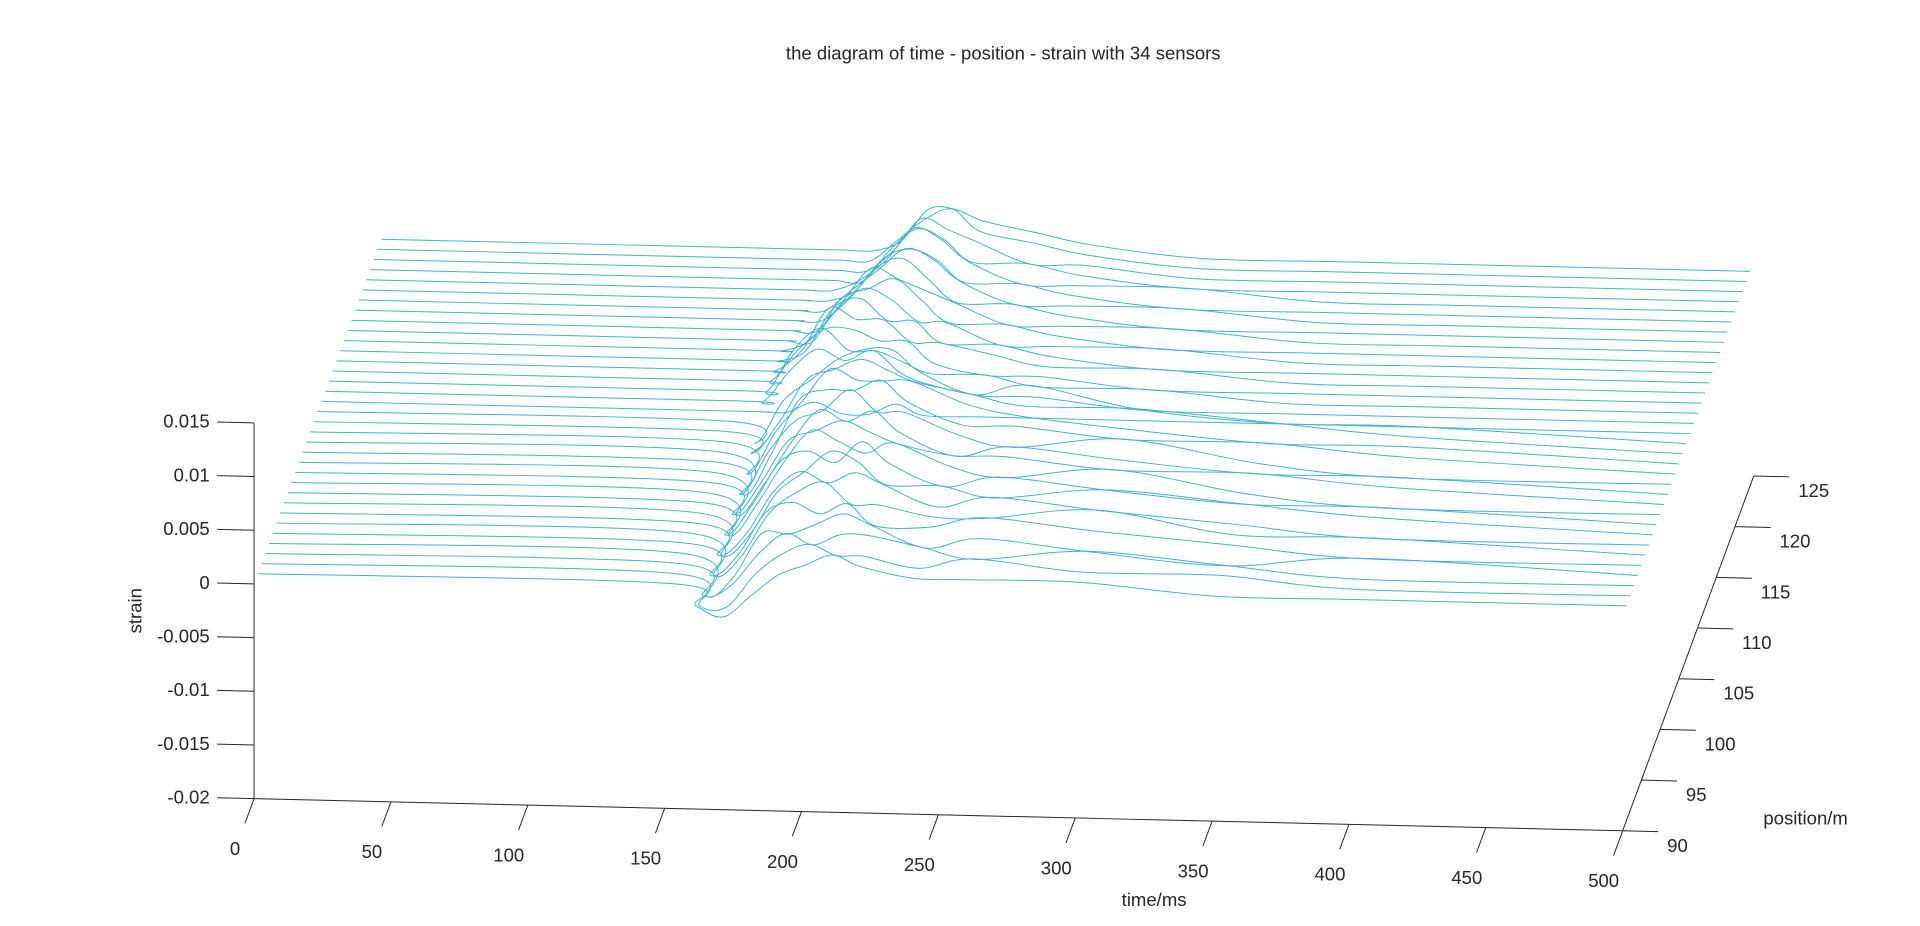  I want to click on y-tick-label: 125, so click(1813, 490).